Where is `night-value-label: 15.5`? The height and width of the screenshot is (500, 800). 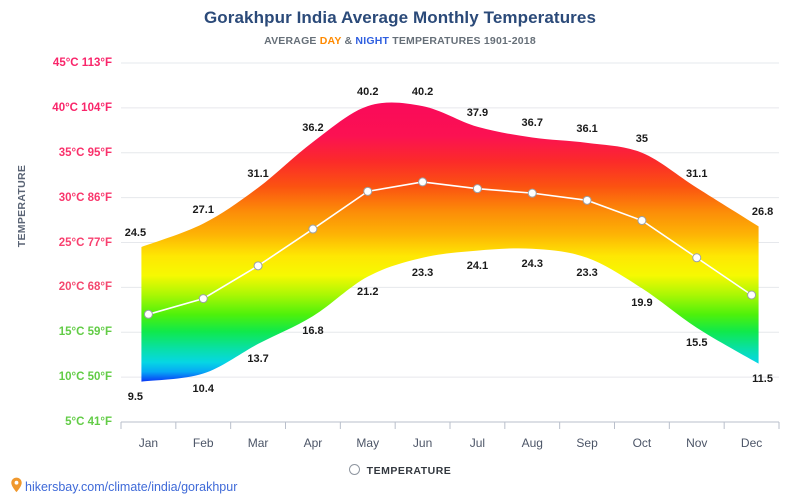 night-value-label: 15.5 is located at coordinates (697, 342).